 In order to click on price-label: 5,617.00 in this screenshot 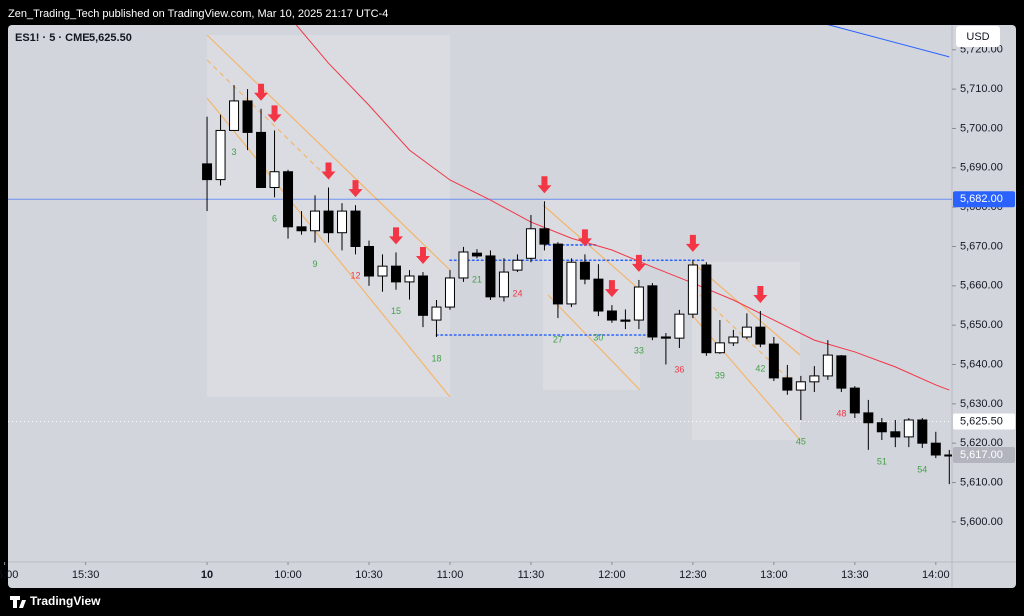, I will do `click(981, 455)`.